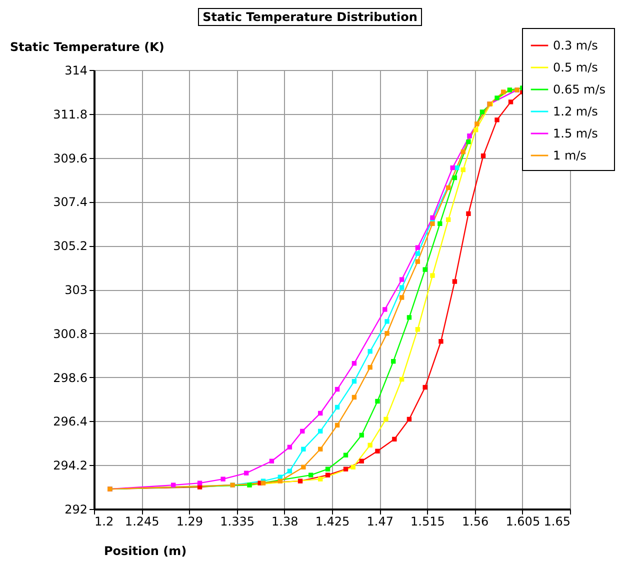  Describe the element at coordinates (104, 521) in the screenshot. I see `x-tick-label: 1.2` at that location.